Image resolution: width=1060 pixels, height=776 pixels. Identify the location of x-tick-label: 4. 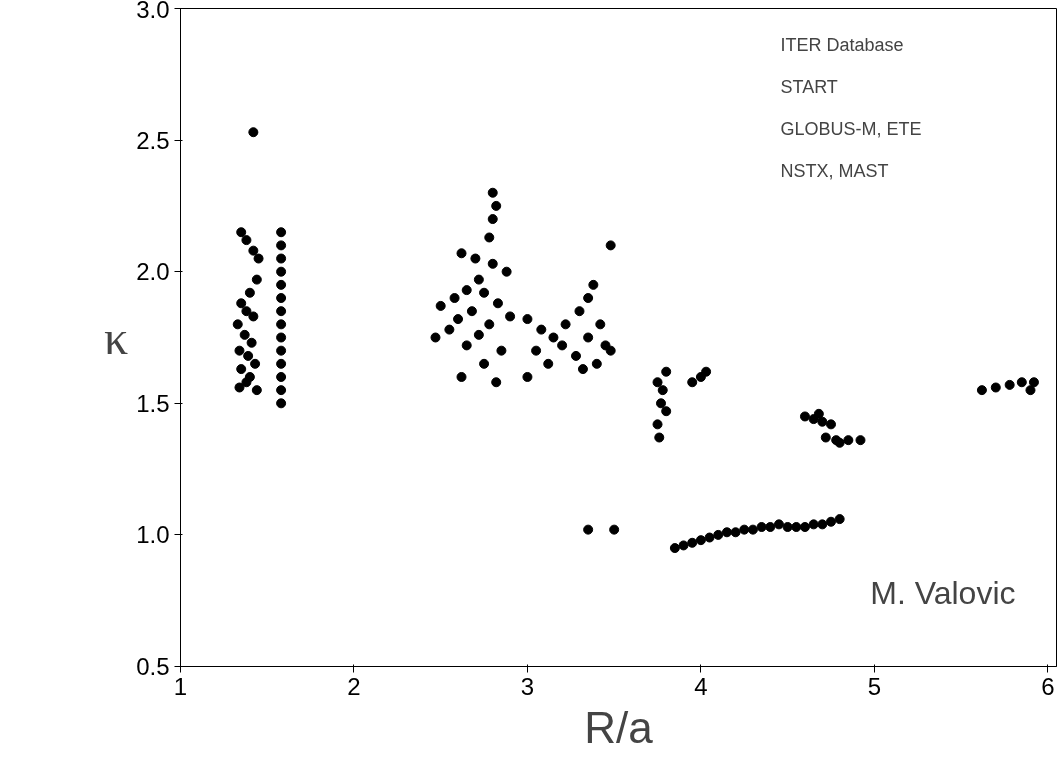
(701, 686).